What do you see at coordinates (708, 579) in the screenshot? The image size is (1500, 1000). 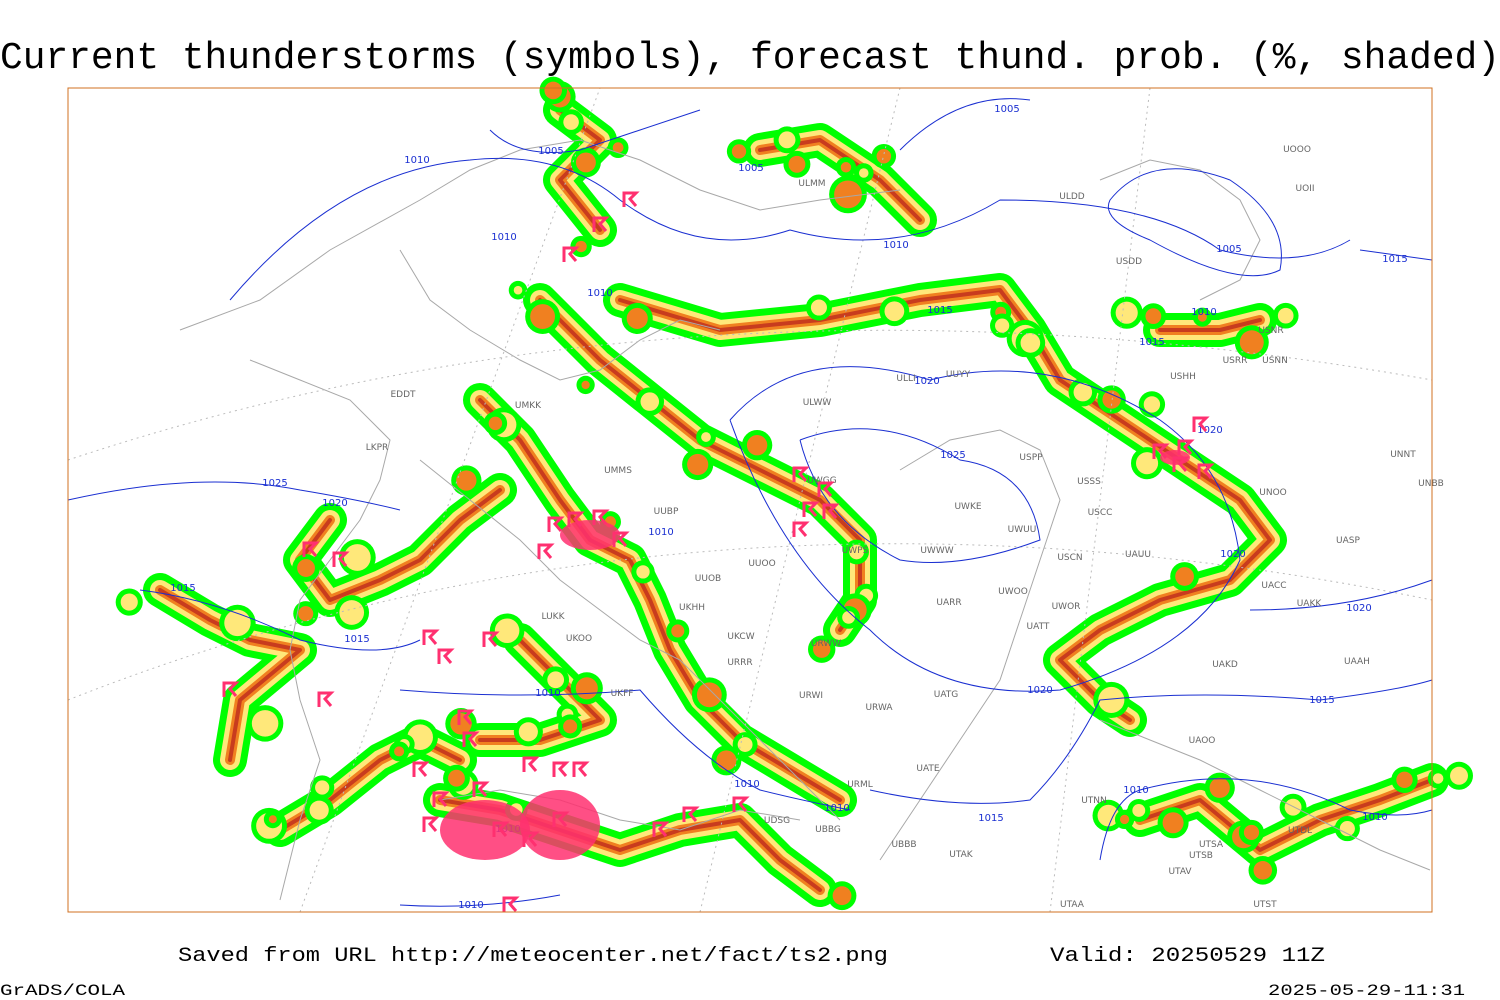 I see `station-label: UUOB` at bounding box center [708, 579].